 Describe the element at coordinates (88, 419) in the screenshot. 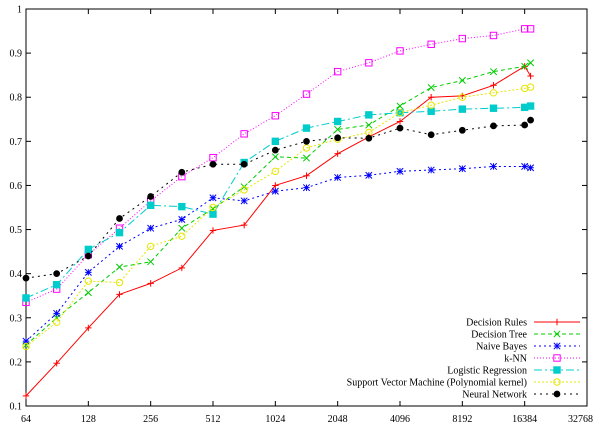

I see `x-tick-label: 128` at that location.